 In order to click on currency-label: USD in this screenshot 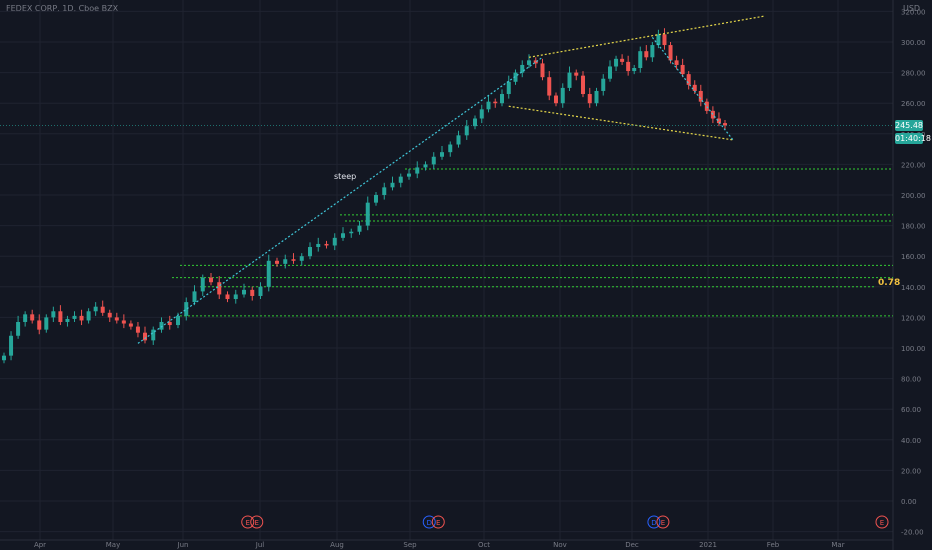, I will do `click(912, 8)`.